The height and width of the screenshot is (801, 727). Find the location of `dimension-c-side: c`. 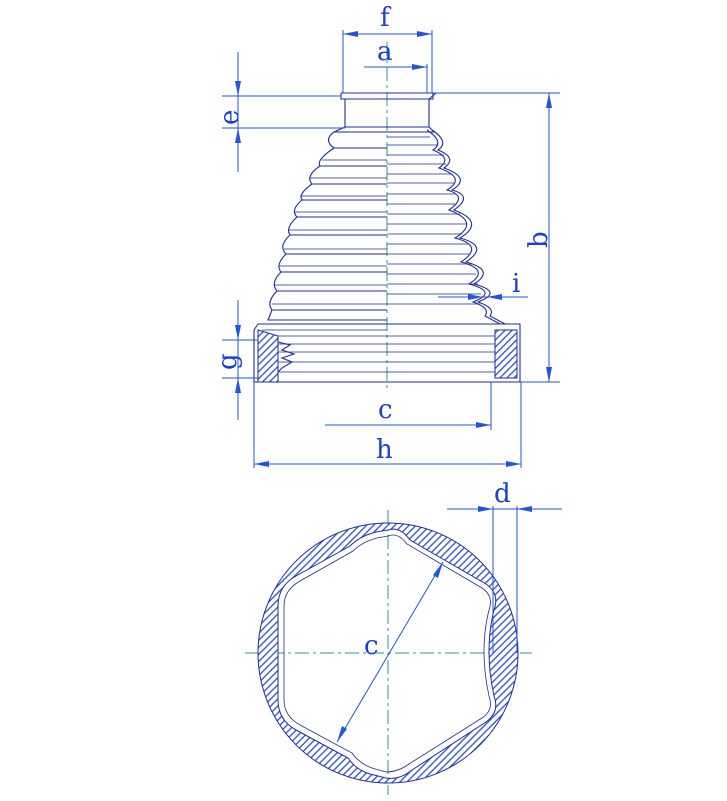

dimension-c-side: c is located at coordinates (408, 406).